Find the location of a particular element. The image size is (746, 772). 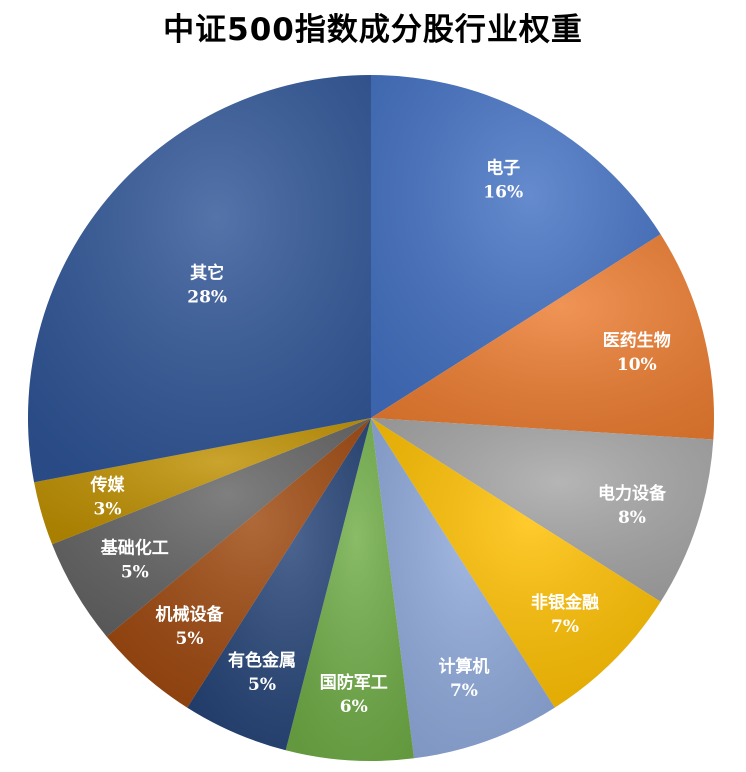

slice-value-label: 10% is located at coordinates (637, 365).